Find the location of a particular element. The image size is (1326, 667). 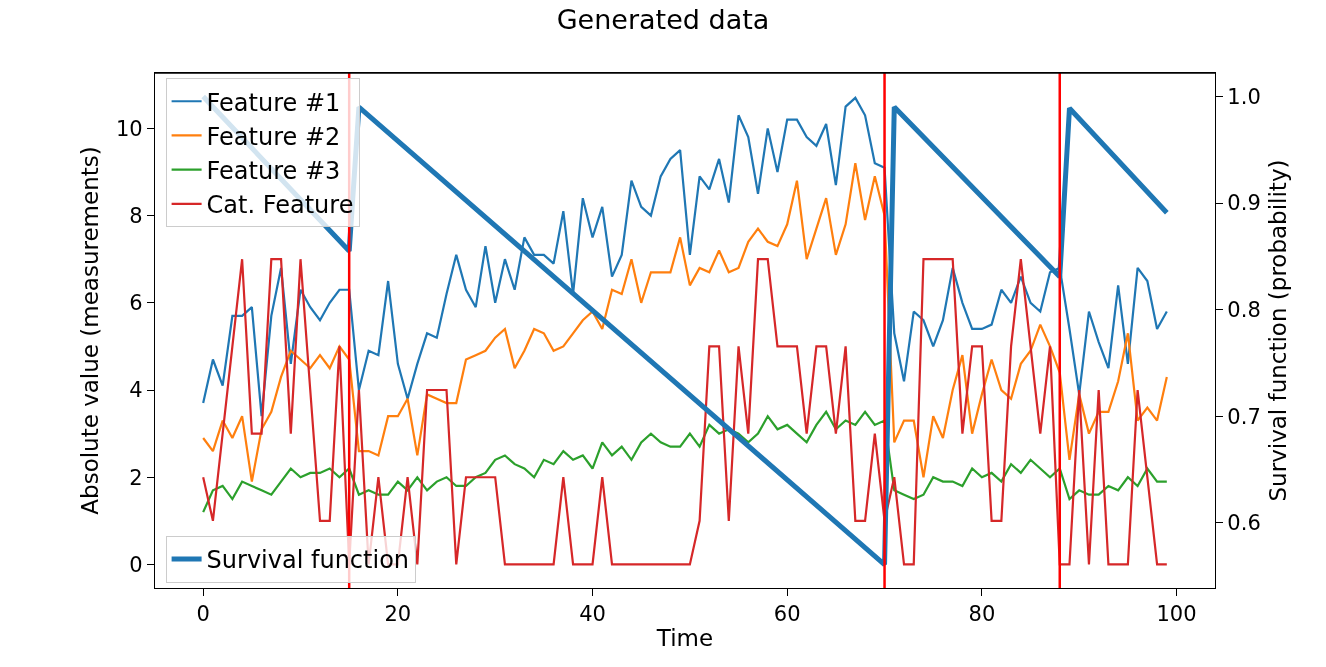

legend-label: Survival function is located at coordinates (308, 560).